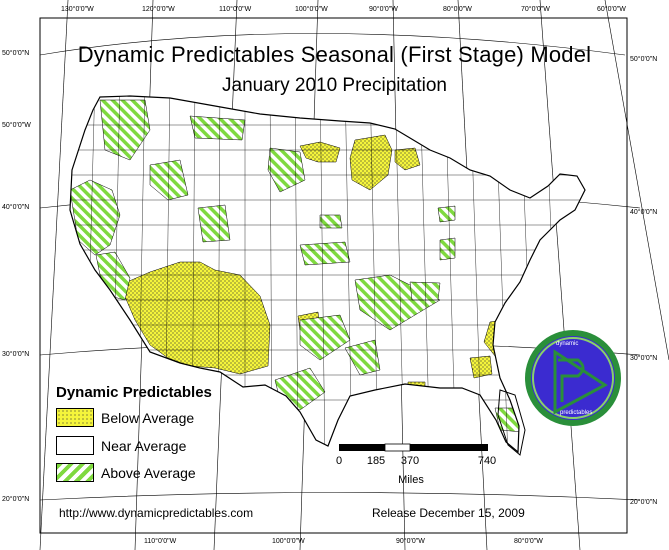  I want to click on top-tick-label: 110°0'0"W, so click(235, 9).